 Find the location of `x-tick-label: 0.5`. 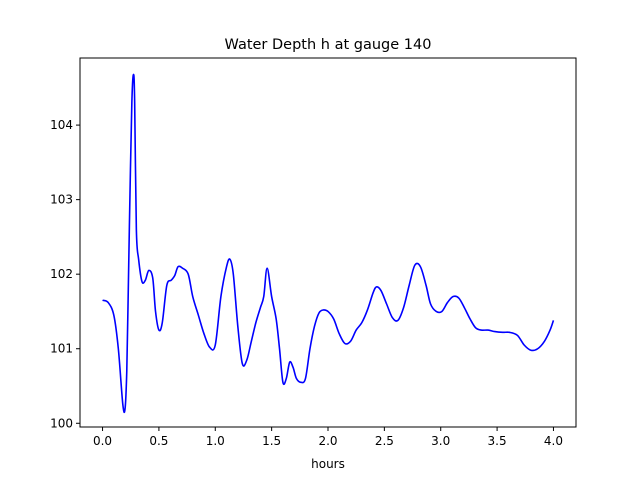

x-tick-label: 0.5 is located at coordinates (158, 441).